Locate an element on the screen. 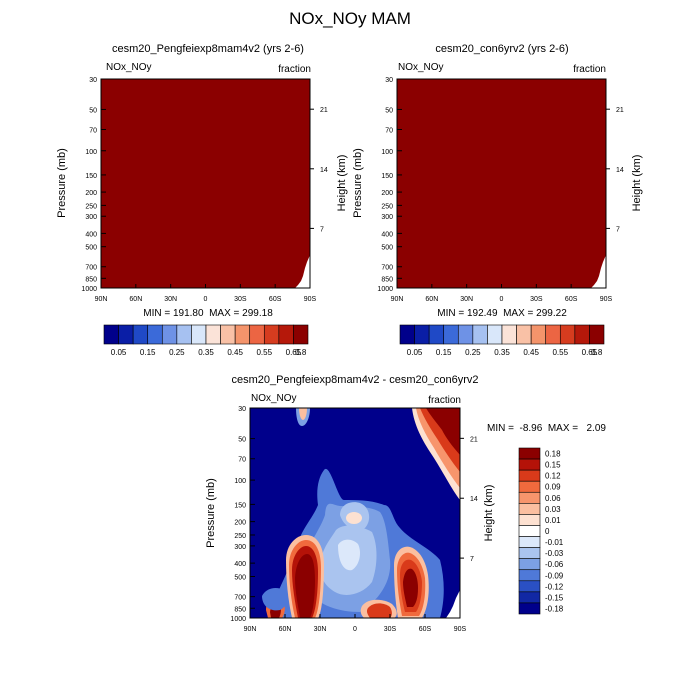  colorbar-label: 0 is located at coordinates (547, 531).